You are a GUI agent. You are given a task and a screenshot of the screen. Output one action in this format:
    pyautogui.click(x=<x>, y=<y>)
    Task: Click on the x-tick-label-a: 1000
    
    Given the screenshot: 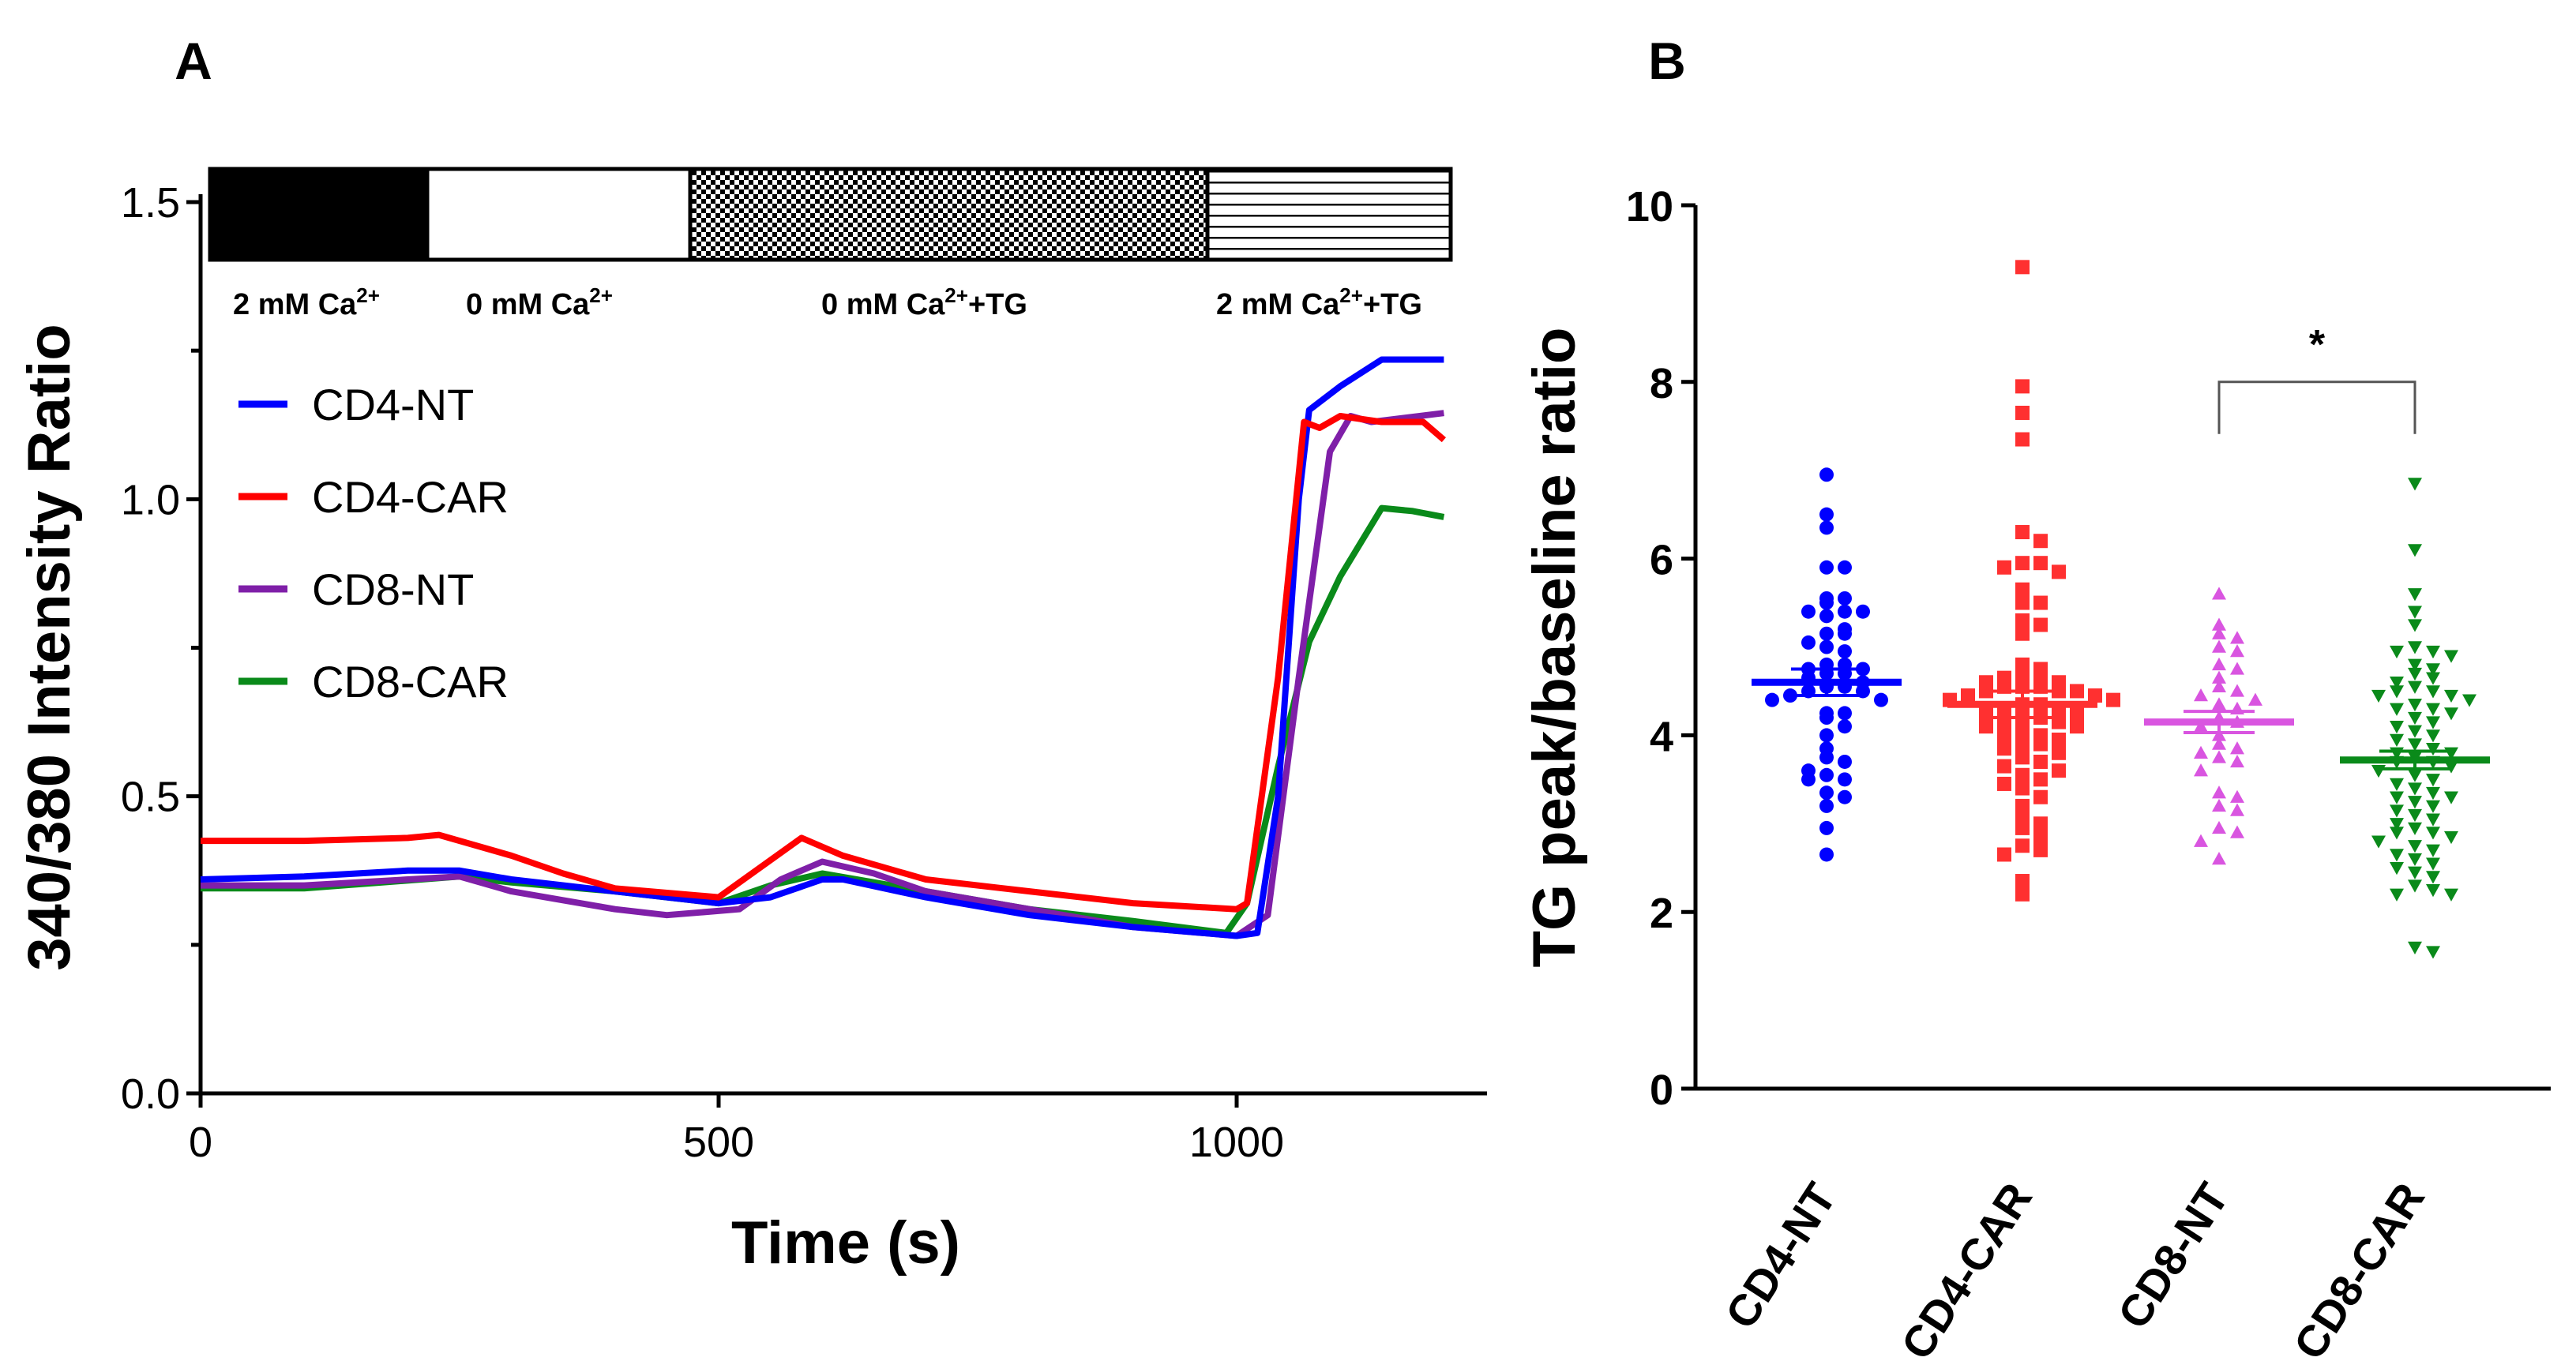 What is the action you would take?
    pyautogui.click(x=1236, y=1142)
    